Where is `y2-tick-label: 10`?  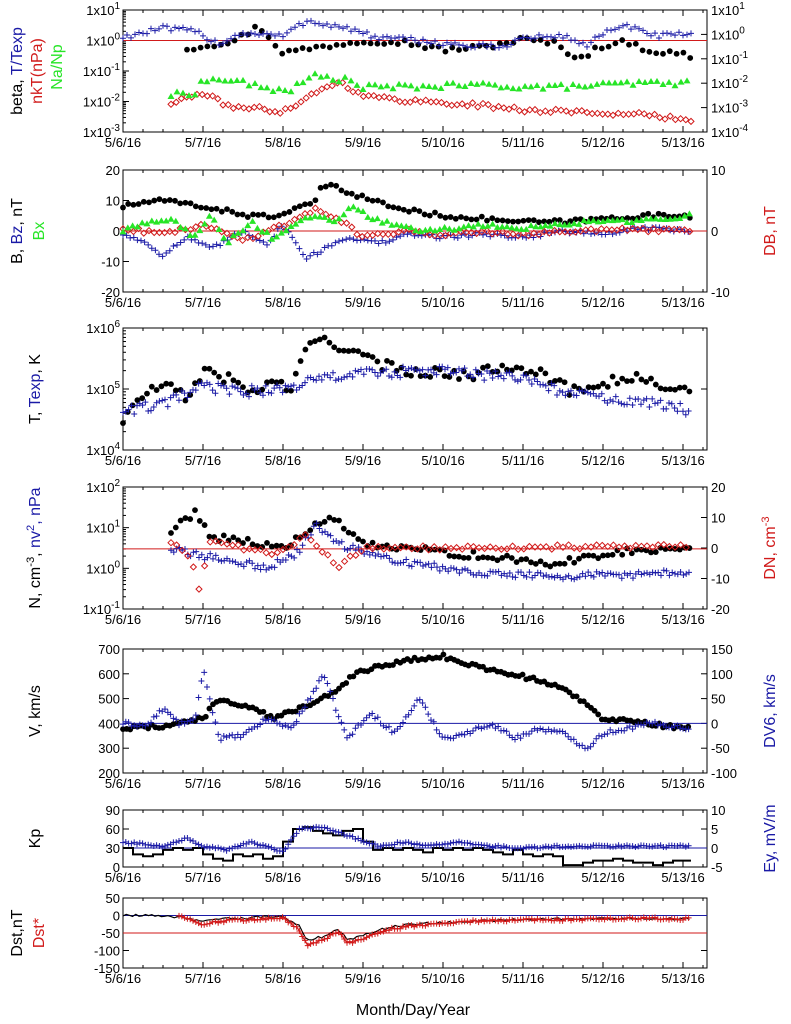
y2-tick-label: 10 is located at coordinates (718, 810).